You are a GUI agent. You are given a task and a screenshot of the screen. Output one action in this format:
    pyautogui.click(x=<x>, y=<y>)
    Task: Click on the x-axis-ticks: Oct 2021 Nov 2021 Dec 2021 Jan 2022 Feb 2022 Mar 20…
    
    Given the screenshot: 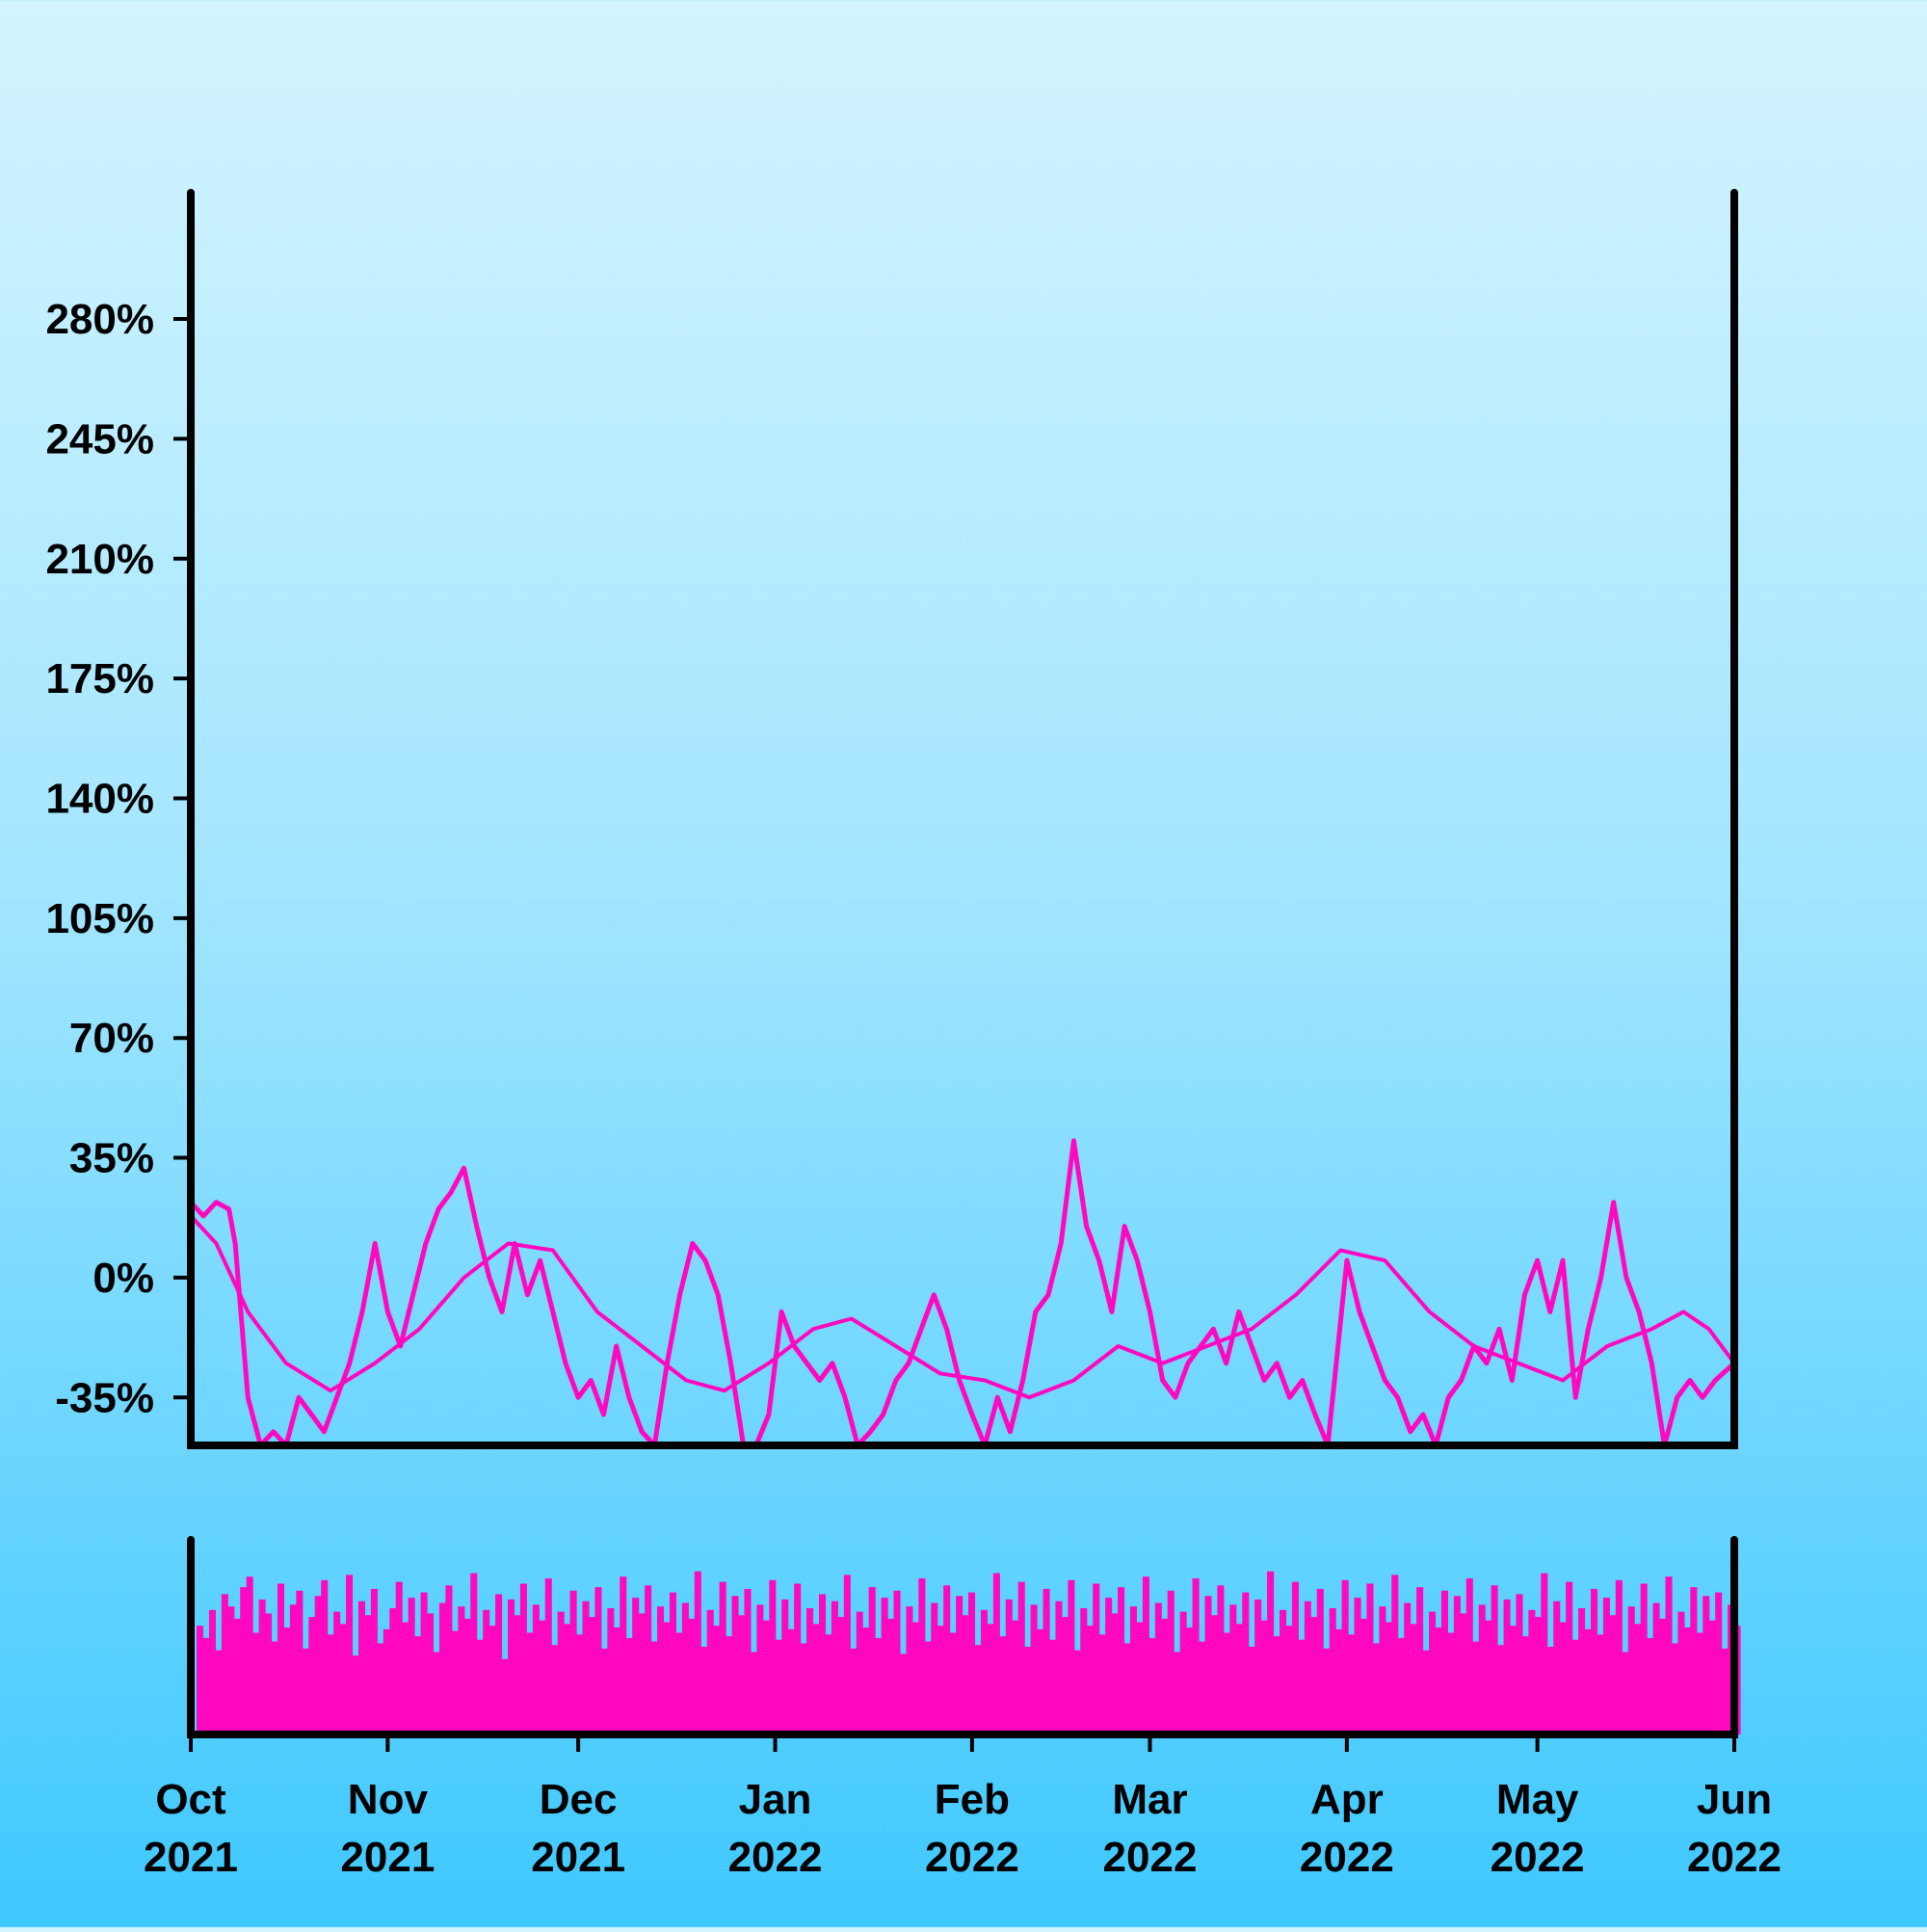 What is the action you would take?
    pyautogui.click(x=963, y=1807)
    